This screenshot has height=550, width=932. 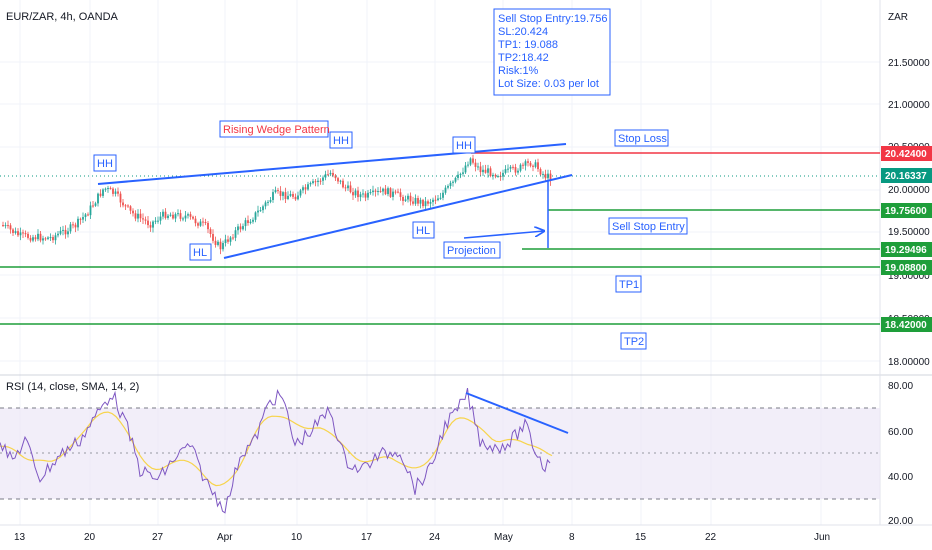 I want to click on label-text: HL, so click(x=423, y=231).